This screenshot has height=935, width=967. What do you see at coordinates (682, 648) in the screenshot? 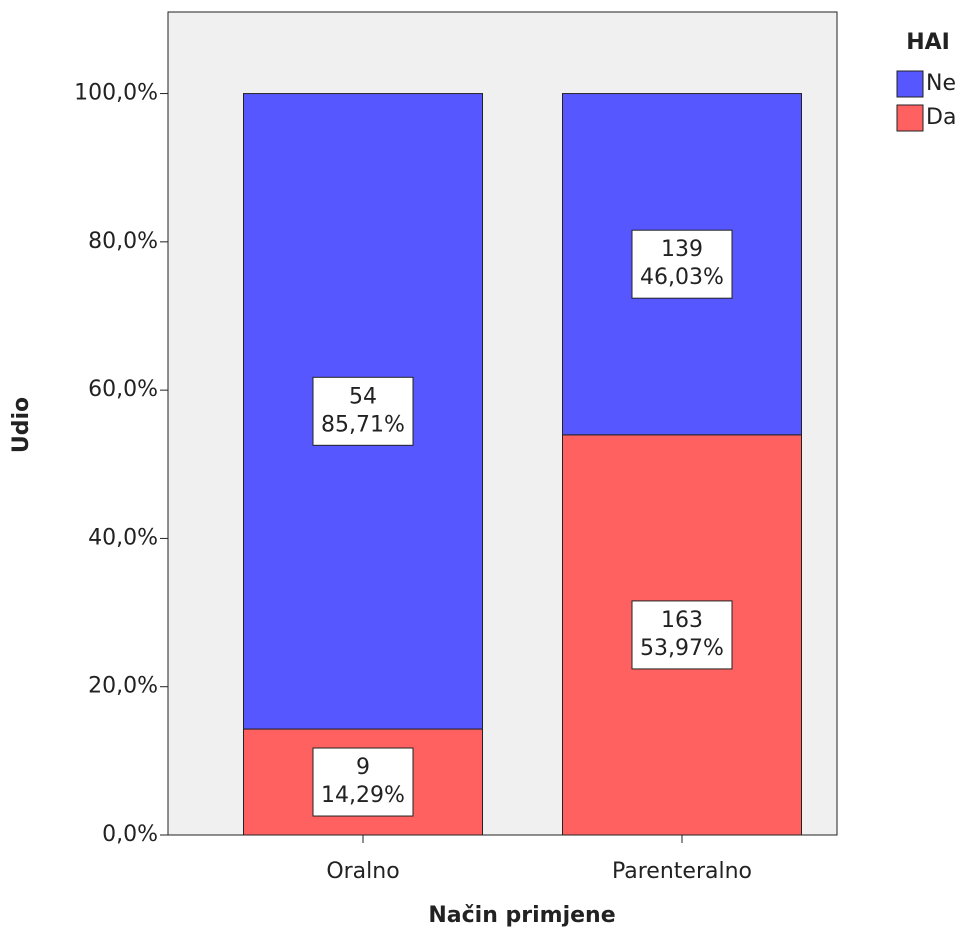
I see `value-label: 53,97%` at bounding box center [682, 648].